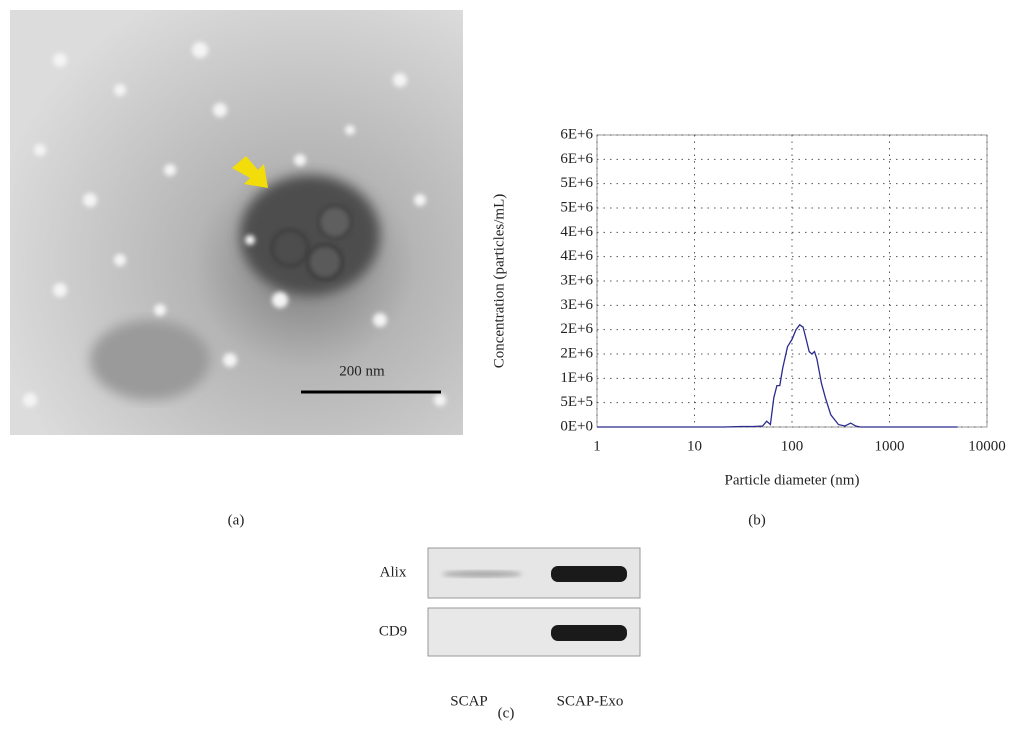  I want to click on x-axis-title: Particle diameter (nm), so click(792, 480).